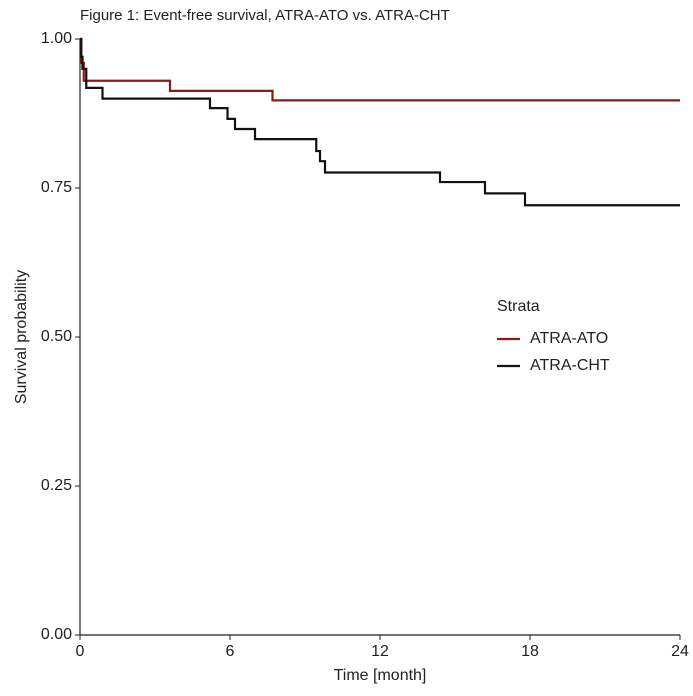 This screenshot has width=693, height=696. Describe the element at coordinates (570, 365) in the screenshot. I see `legend-label: ATRA-CHT` at that location.